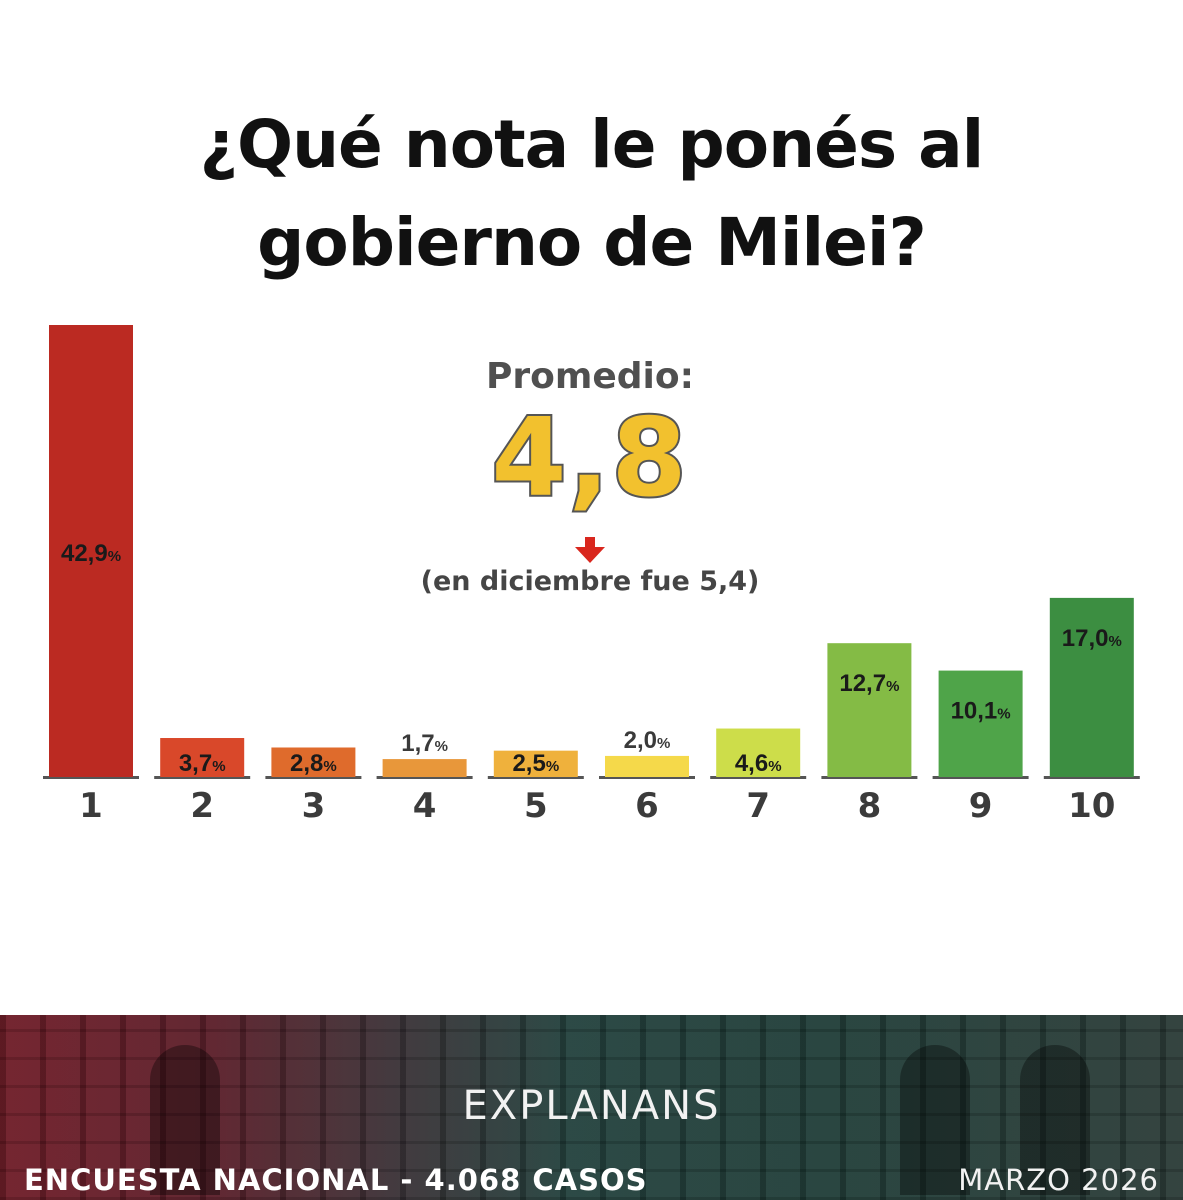 The width and height of the screenshot is (1183, 1200). What do you see at coordinates (758, 763) in the screenshot?
I see `value-label: 4,6%` at bounding box center [758, 763].